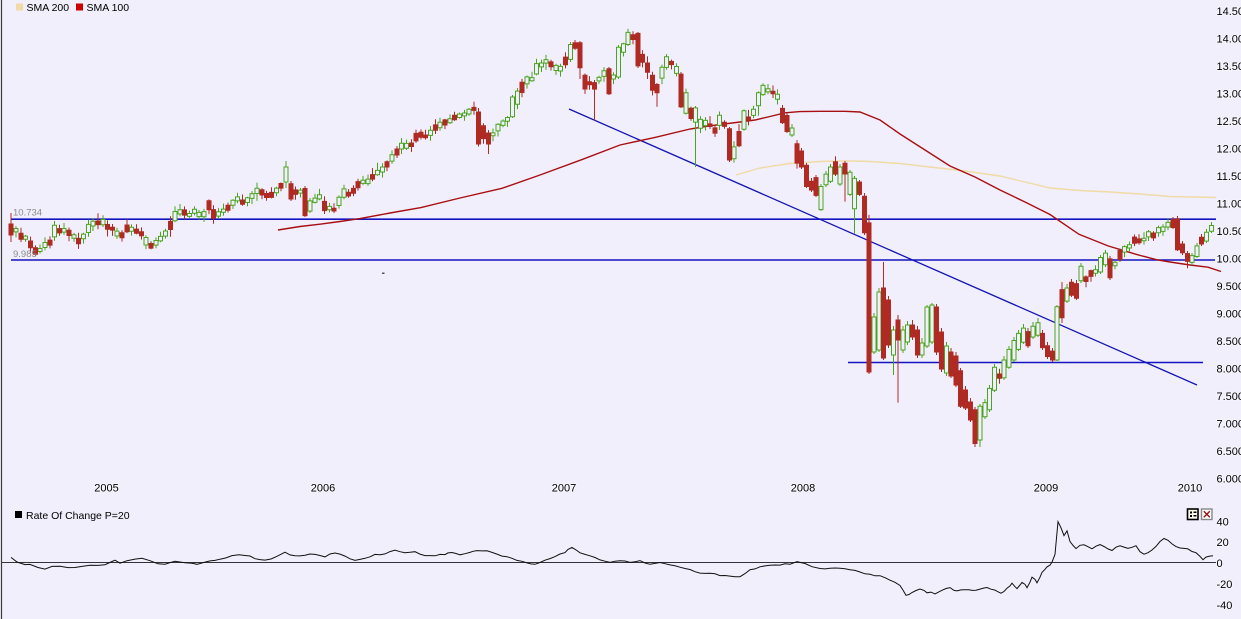 The width and height of the screenshot is (1241, 619). Describe the element at coordinates (1223, 543) in the screenshot. I see `svg-text: 20` at that location.